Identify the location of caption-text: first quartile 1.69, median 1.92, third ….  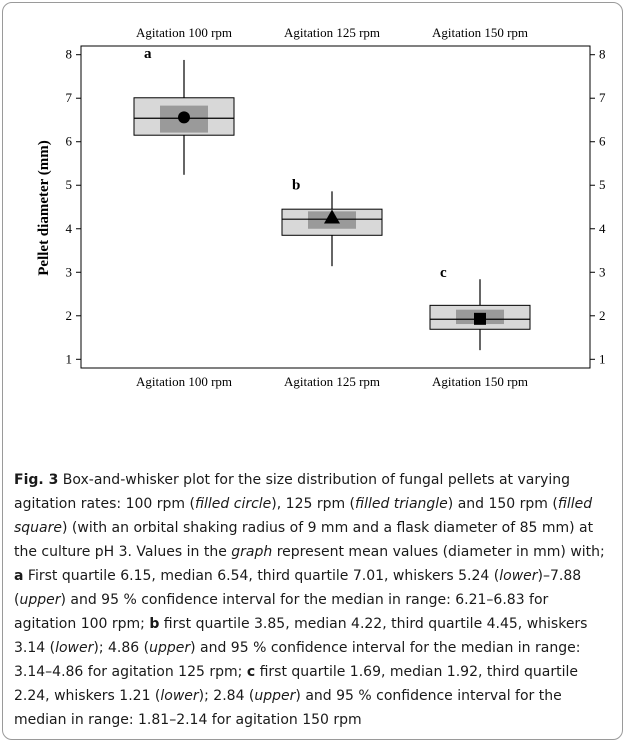
(296, 684).